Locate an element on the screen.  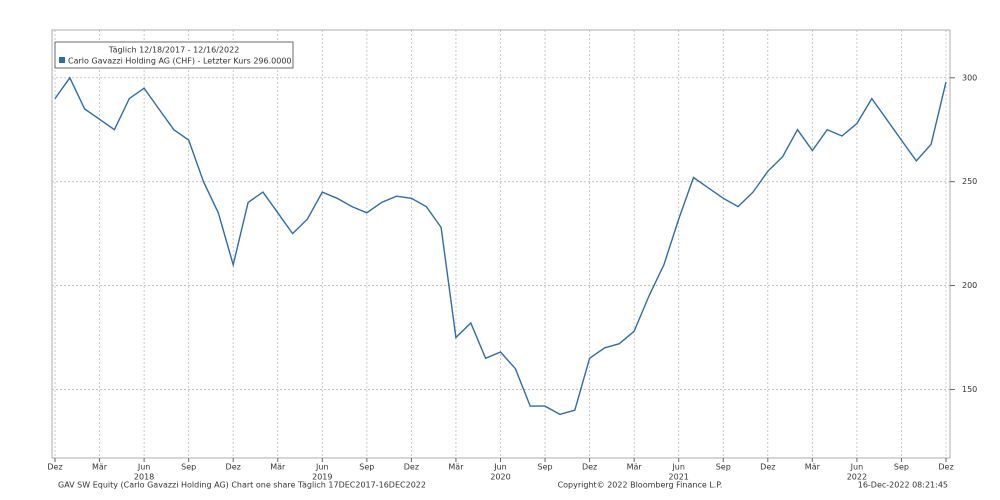
y-tick-label: 300 is located at coordinates (969, 77).